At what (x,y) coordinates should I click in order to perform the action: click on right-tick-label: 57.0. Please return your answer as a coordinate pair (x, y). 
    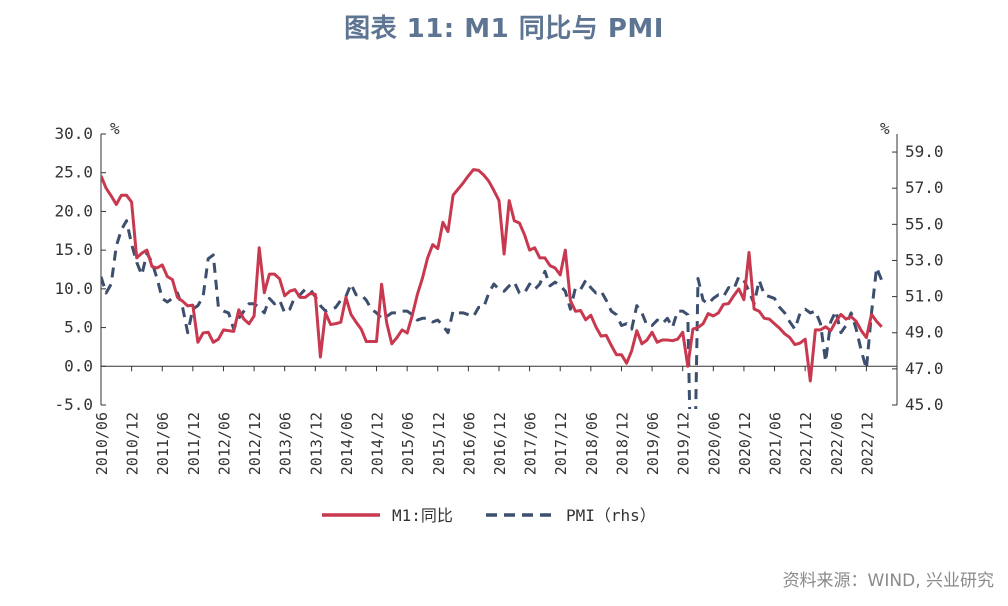
    Looking at the image, I should click on (924, 187).